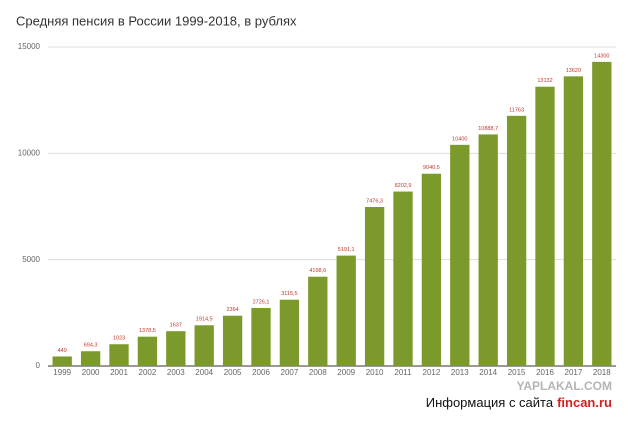 The image size is (640, 423). Describe the element at coordinates (488, 372) in the screenshot. I see `x-tick-label: 2014` at that location.